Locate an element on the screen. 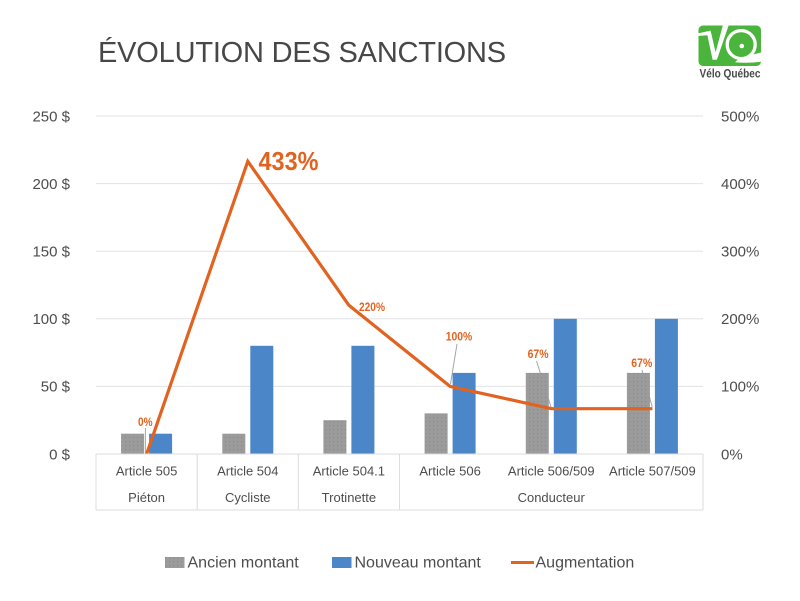  svg-text: 150 $ is located at coordinates (51, 252).